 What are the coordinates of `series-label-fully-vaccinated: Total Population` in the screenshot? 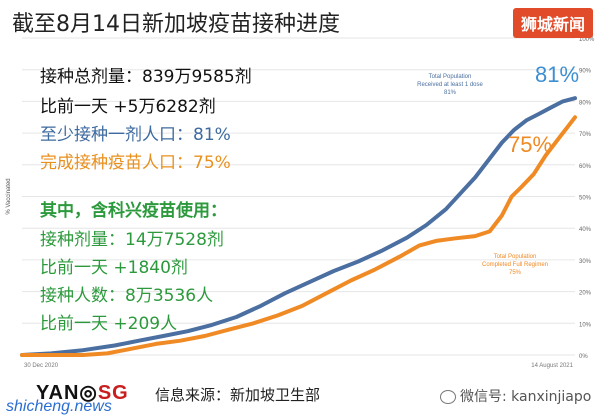 It's located at (515, 257).